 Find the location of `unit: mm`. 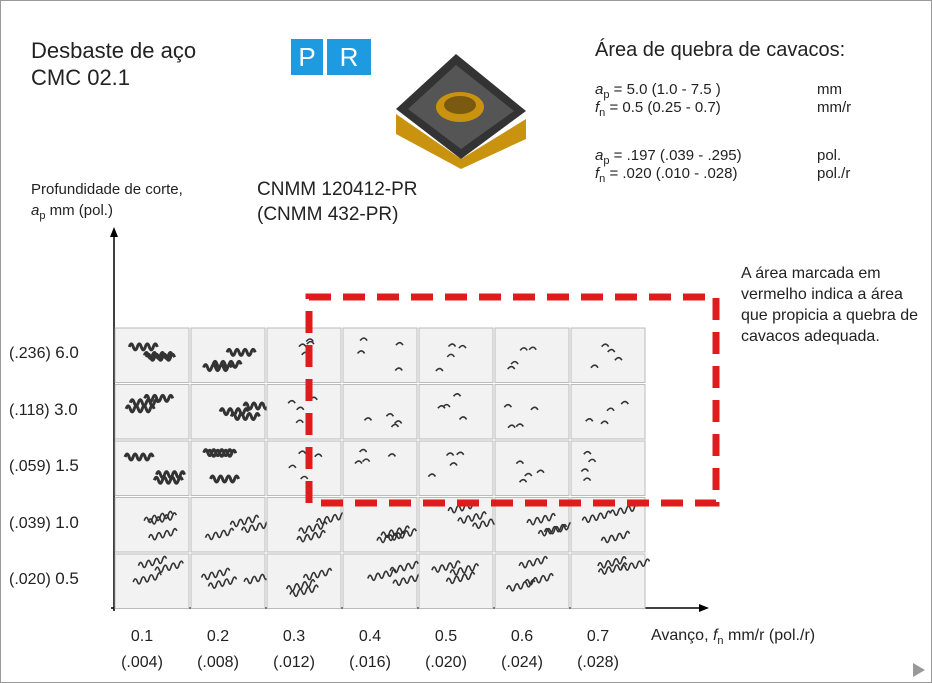

unit: mm is located at coordinates (829, 89).